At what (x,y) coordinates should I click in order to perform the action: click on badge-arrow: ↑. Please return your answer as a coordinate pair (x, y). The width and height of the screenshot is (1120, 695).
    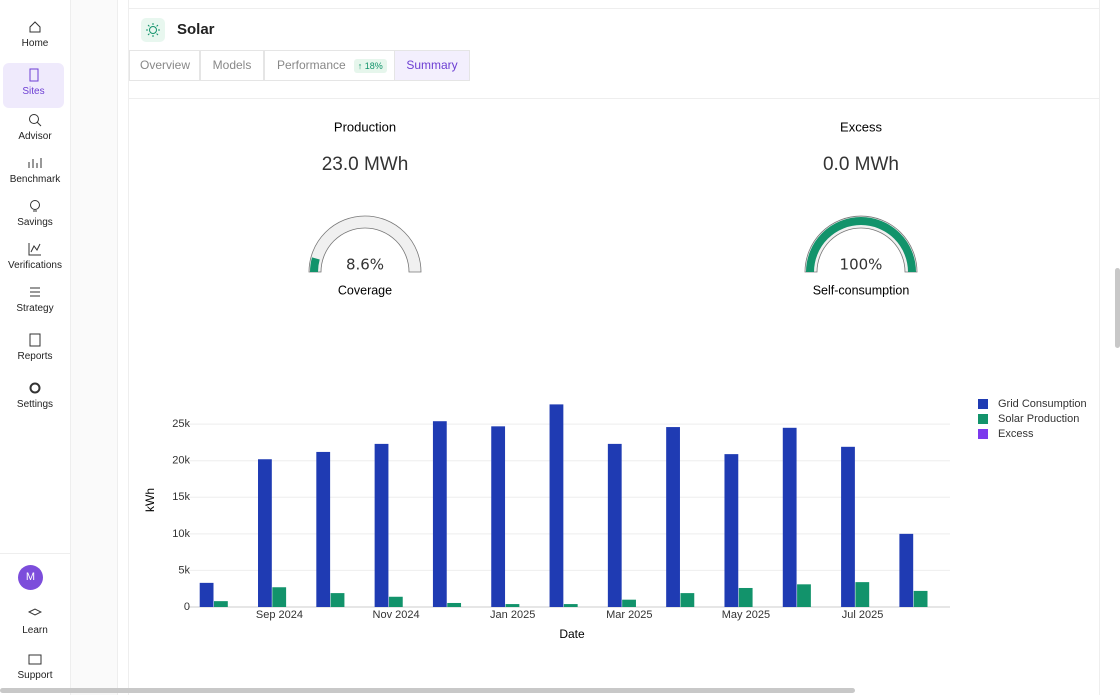
    Looking at the image, I should click on (361, 66).